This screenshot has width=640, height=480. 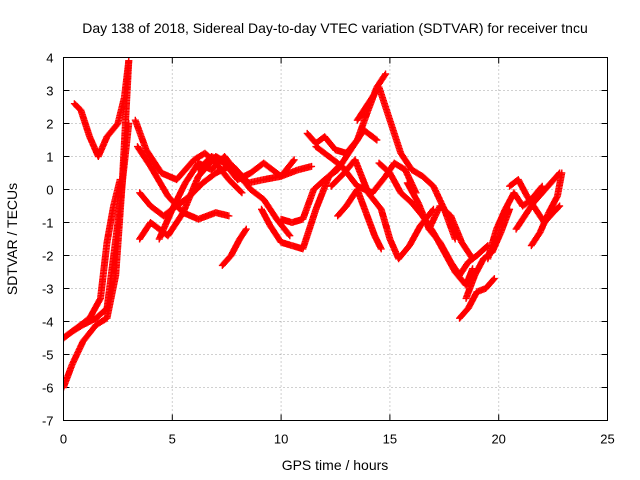 What do you see at coordinates (335, 465) in the screenshot?
I see `x-axis-label: GPS time / hours` at bounding box center [335, 465].